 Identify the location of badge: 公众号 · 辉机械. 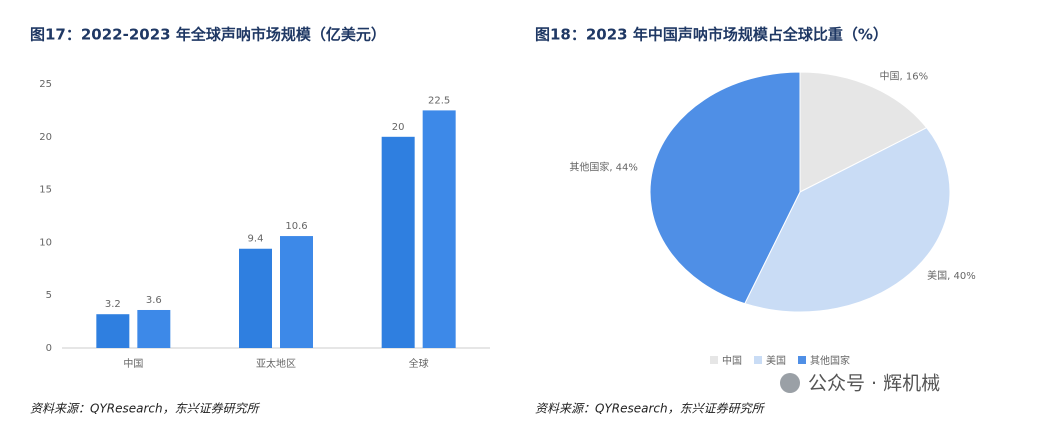
(874, 384).